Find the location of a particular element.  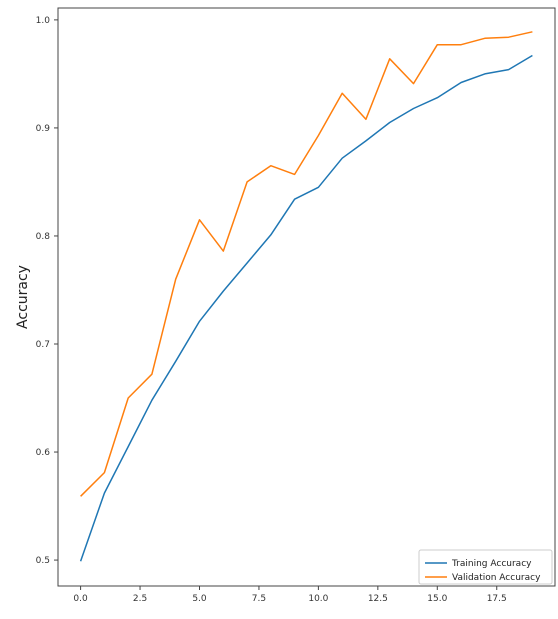

y-tick-label: 0.5 is located at coordinates (43, 561).